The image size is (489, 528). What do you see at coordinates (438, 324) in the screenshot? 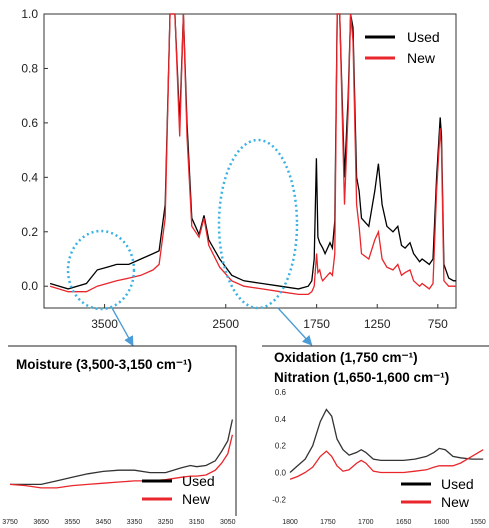
I see `main-x-tick-label: 750` at bounding box center [438, 324].